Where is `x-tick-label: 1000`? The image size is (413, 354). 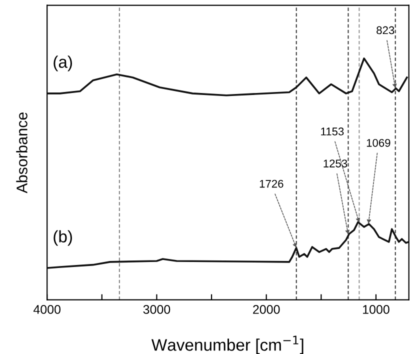
x-tick-label: 1000 is located at coordinates (376, 309).